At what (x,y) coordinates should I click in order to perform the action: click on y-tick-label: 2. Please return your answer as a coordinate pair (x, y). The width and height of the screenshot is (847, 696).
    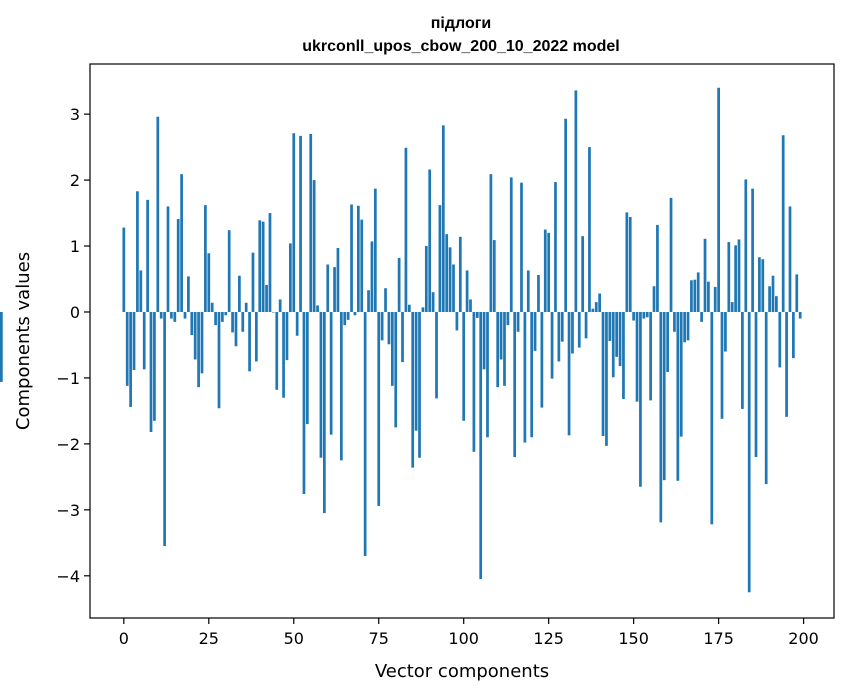
    Looking at the image, I should click on (75, 180).